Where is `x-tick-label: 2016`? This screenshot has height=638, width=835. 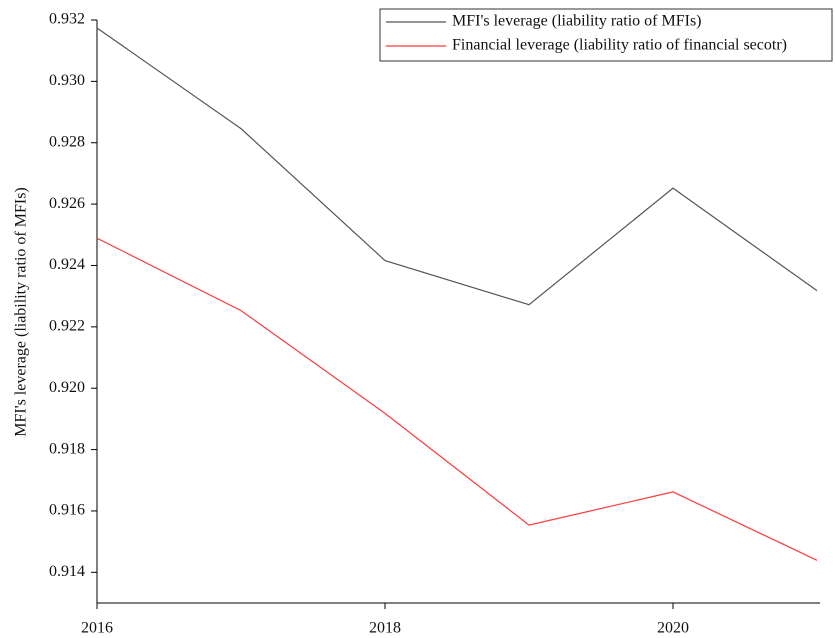 x-tick-label: 2016 is located at coordinates (97, 628).